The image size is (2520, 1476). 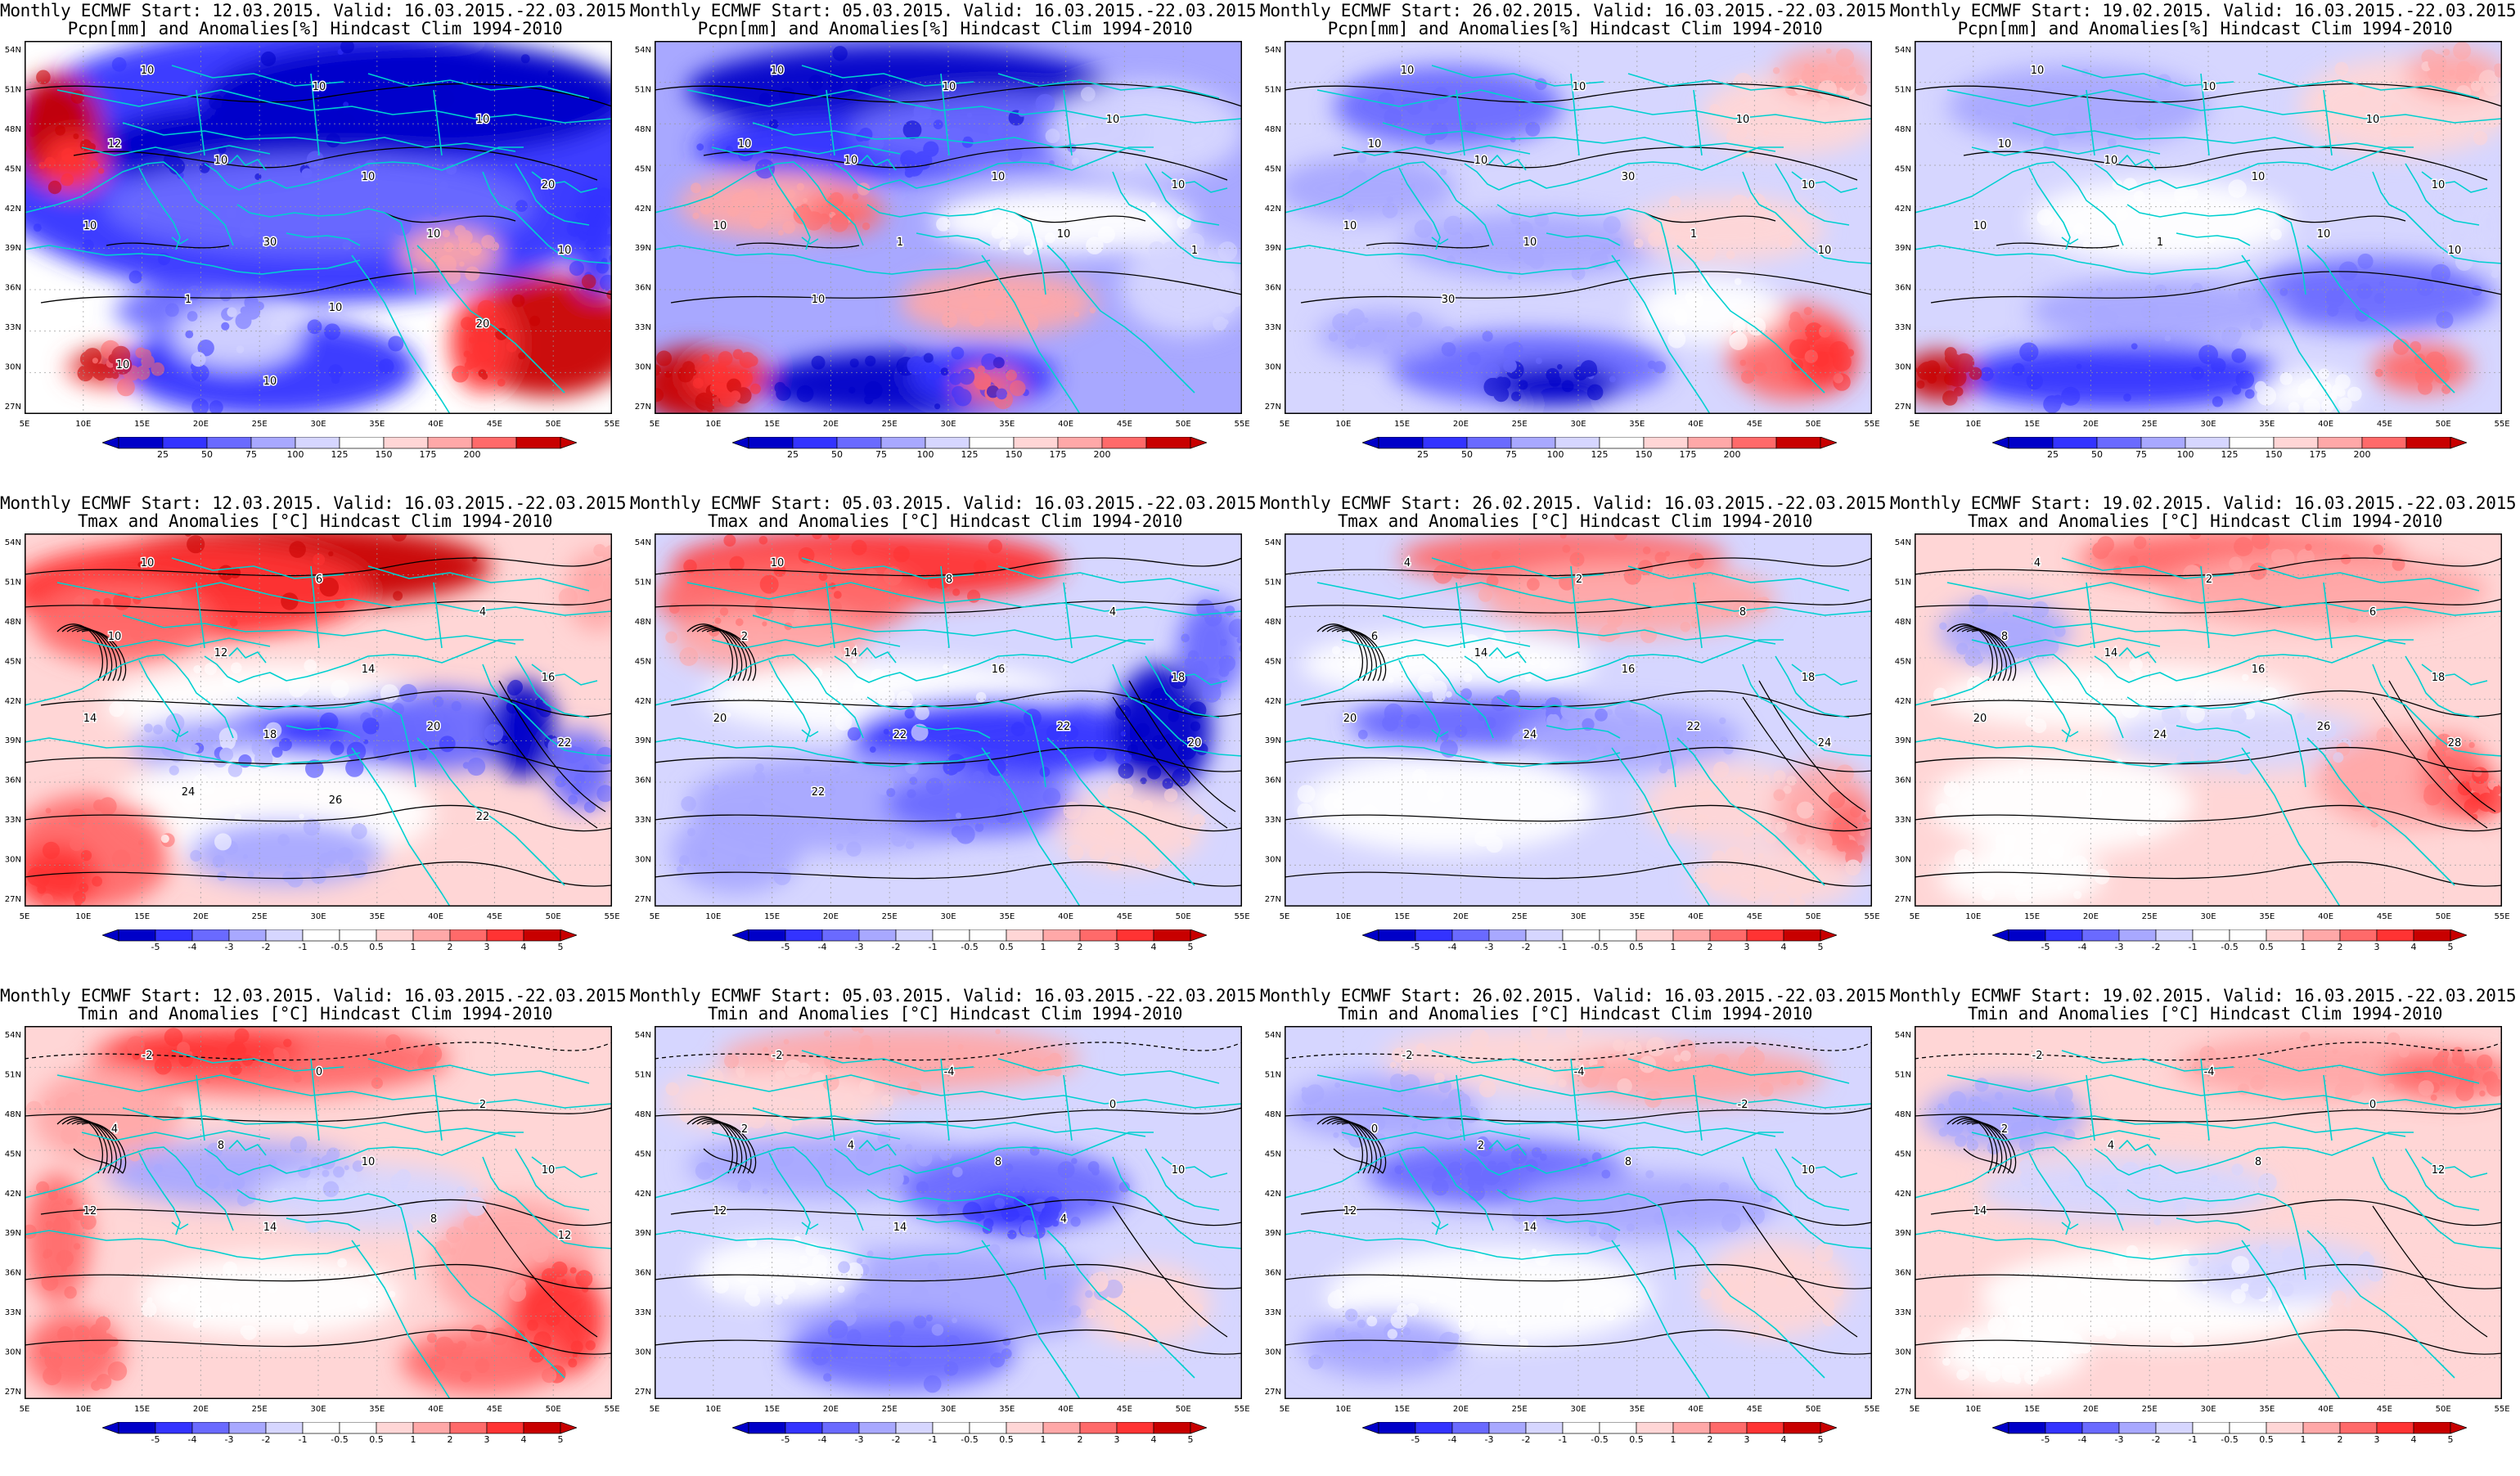 I want to click on lat-tick-label: 54N, so click(x=1903, y=543).